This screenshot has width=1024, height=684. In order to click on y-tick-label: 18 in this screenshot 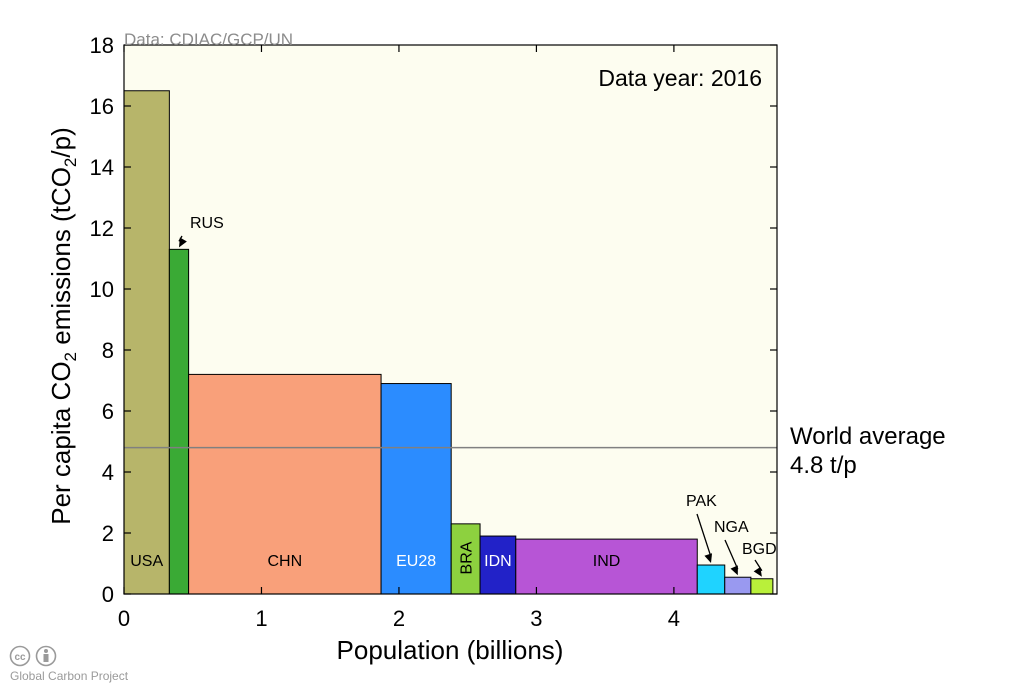, I will do `click(102, 45)`.